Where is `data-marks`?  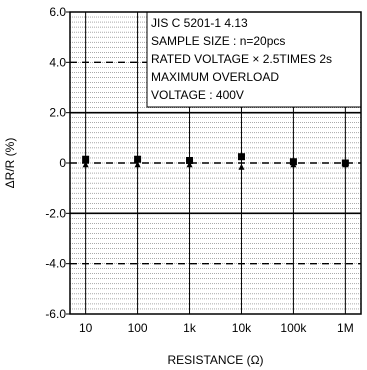
data-marks is located at coordinates (215, 161).